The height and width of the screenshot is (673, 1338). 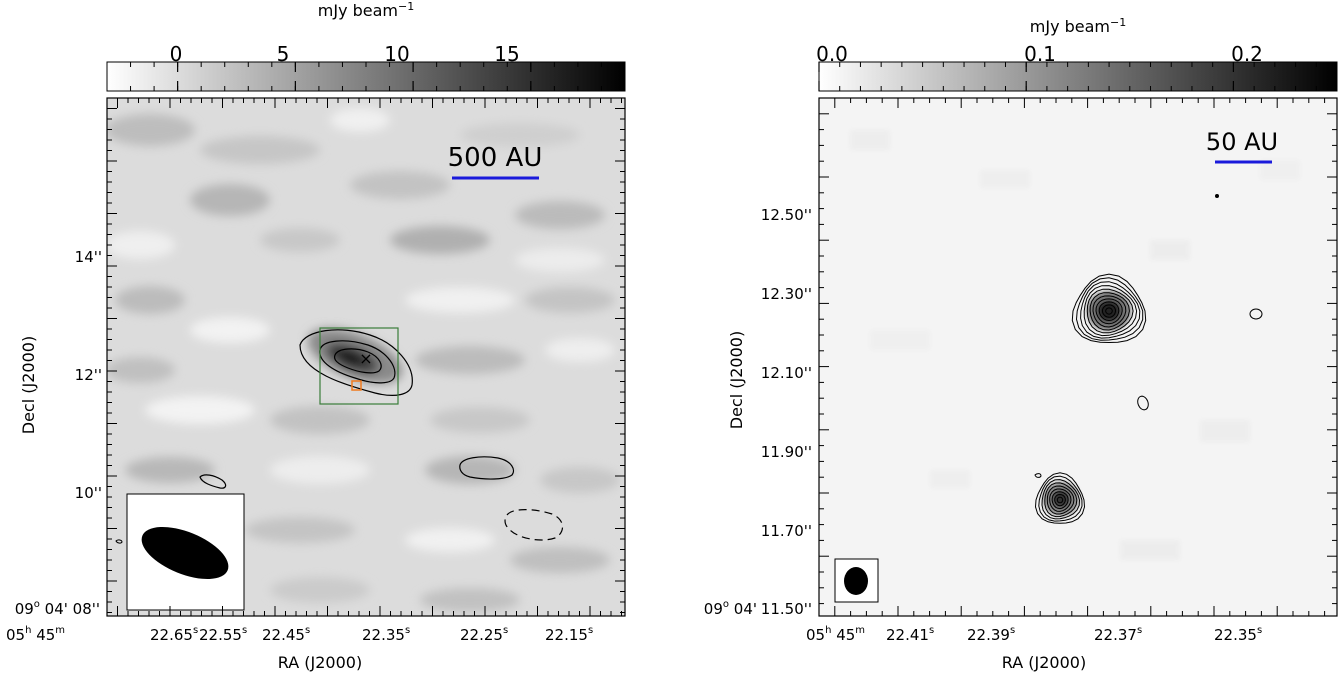 I want to click on cross-marker: ×, so click(x=365, y=358).